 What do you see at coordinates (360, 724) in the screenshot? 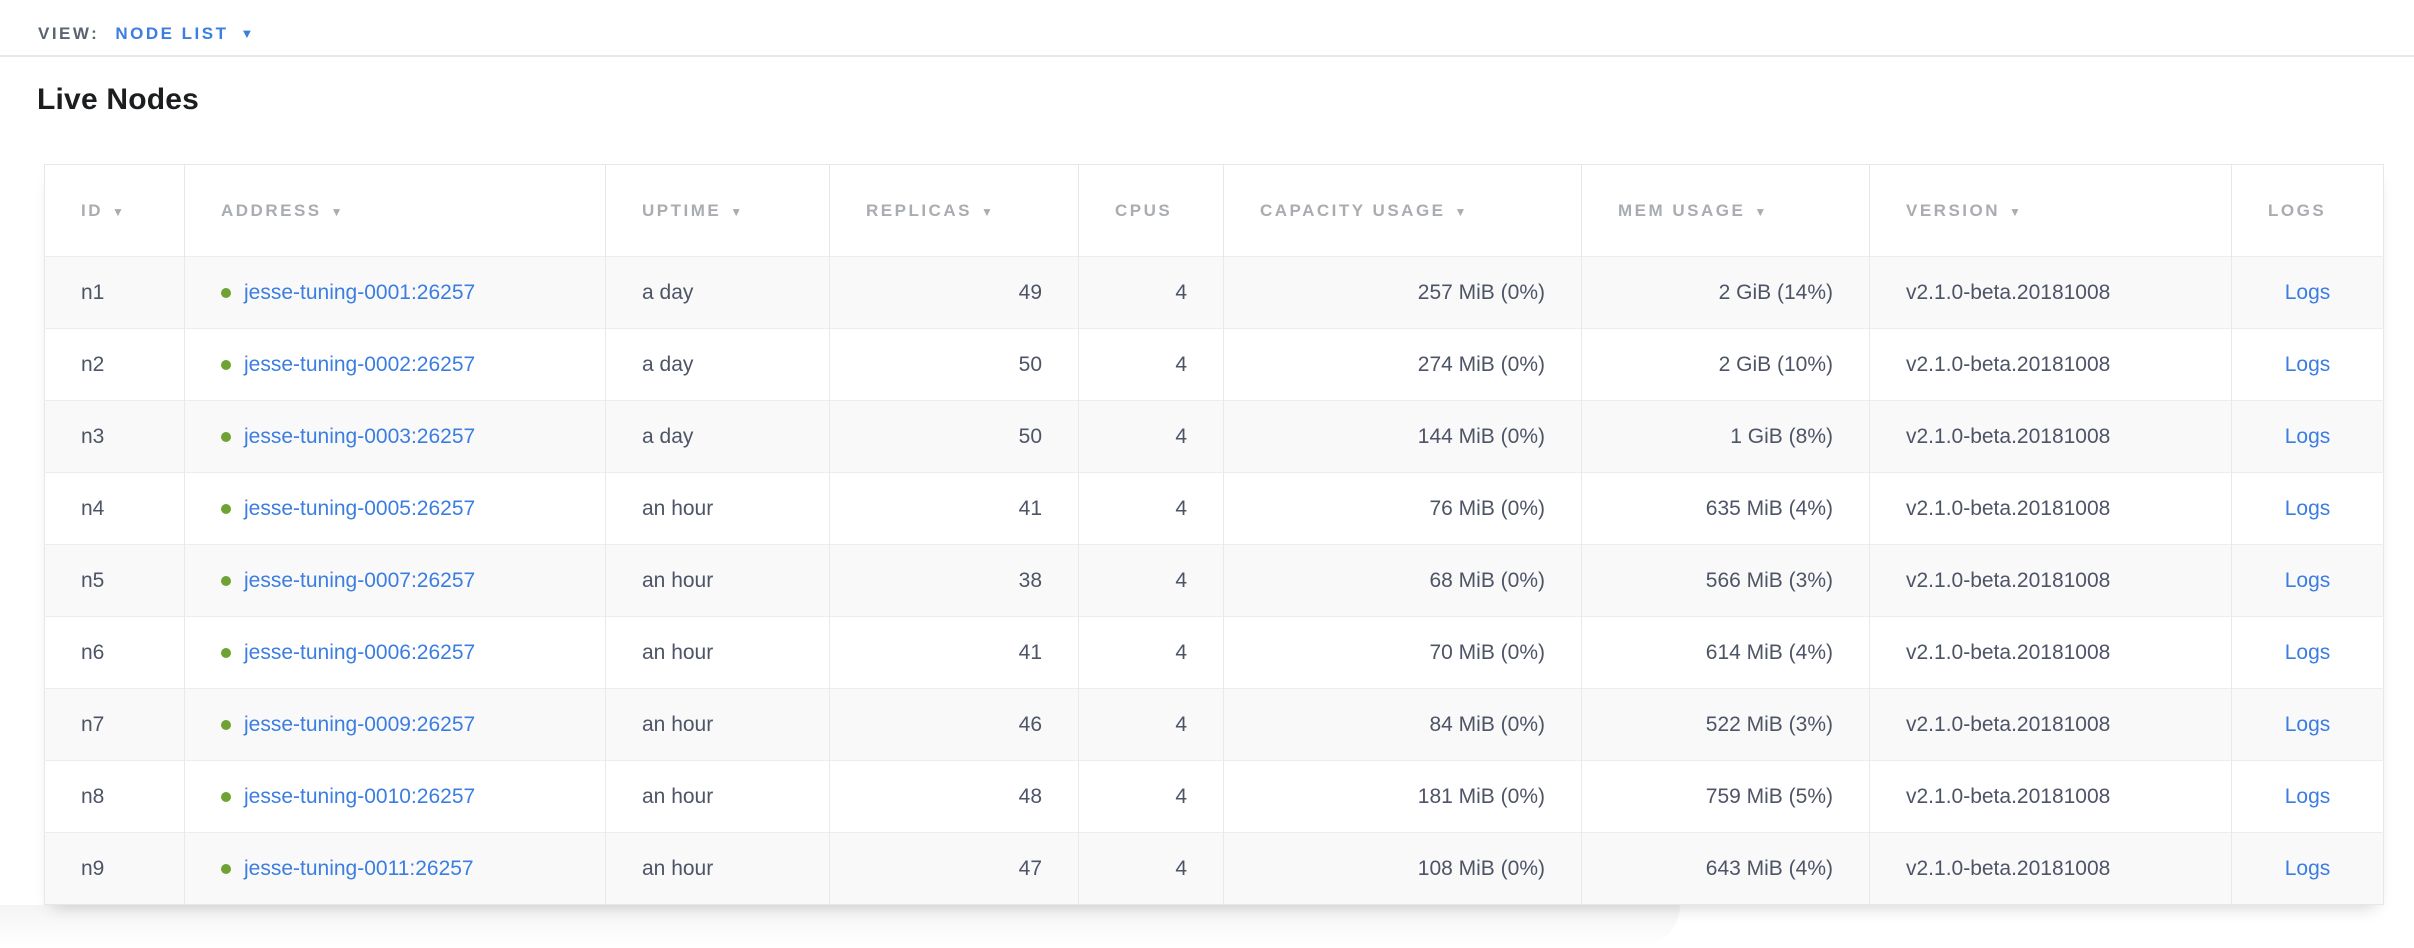
I see `node-address-link: jesse-tuning-0009:26257` at bounding box center [360, 724].